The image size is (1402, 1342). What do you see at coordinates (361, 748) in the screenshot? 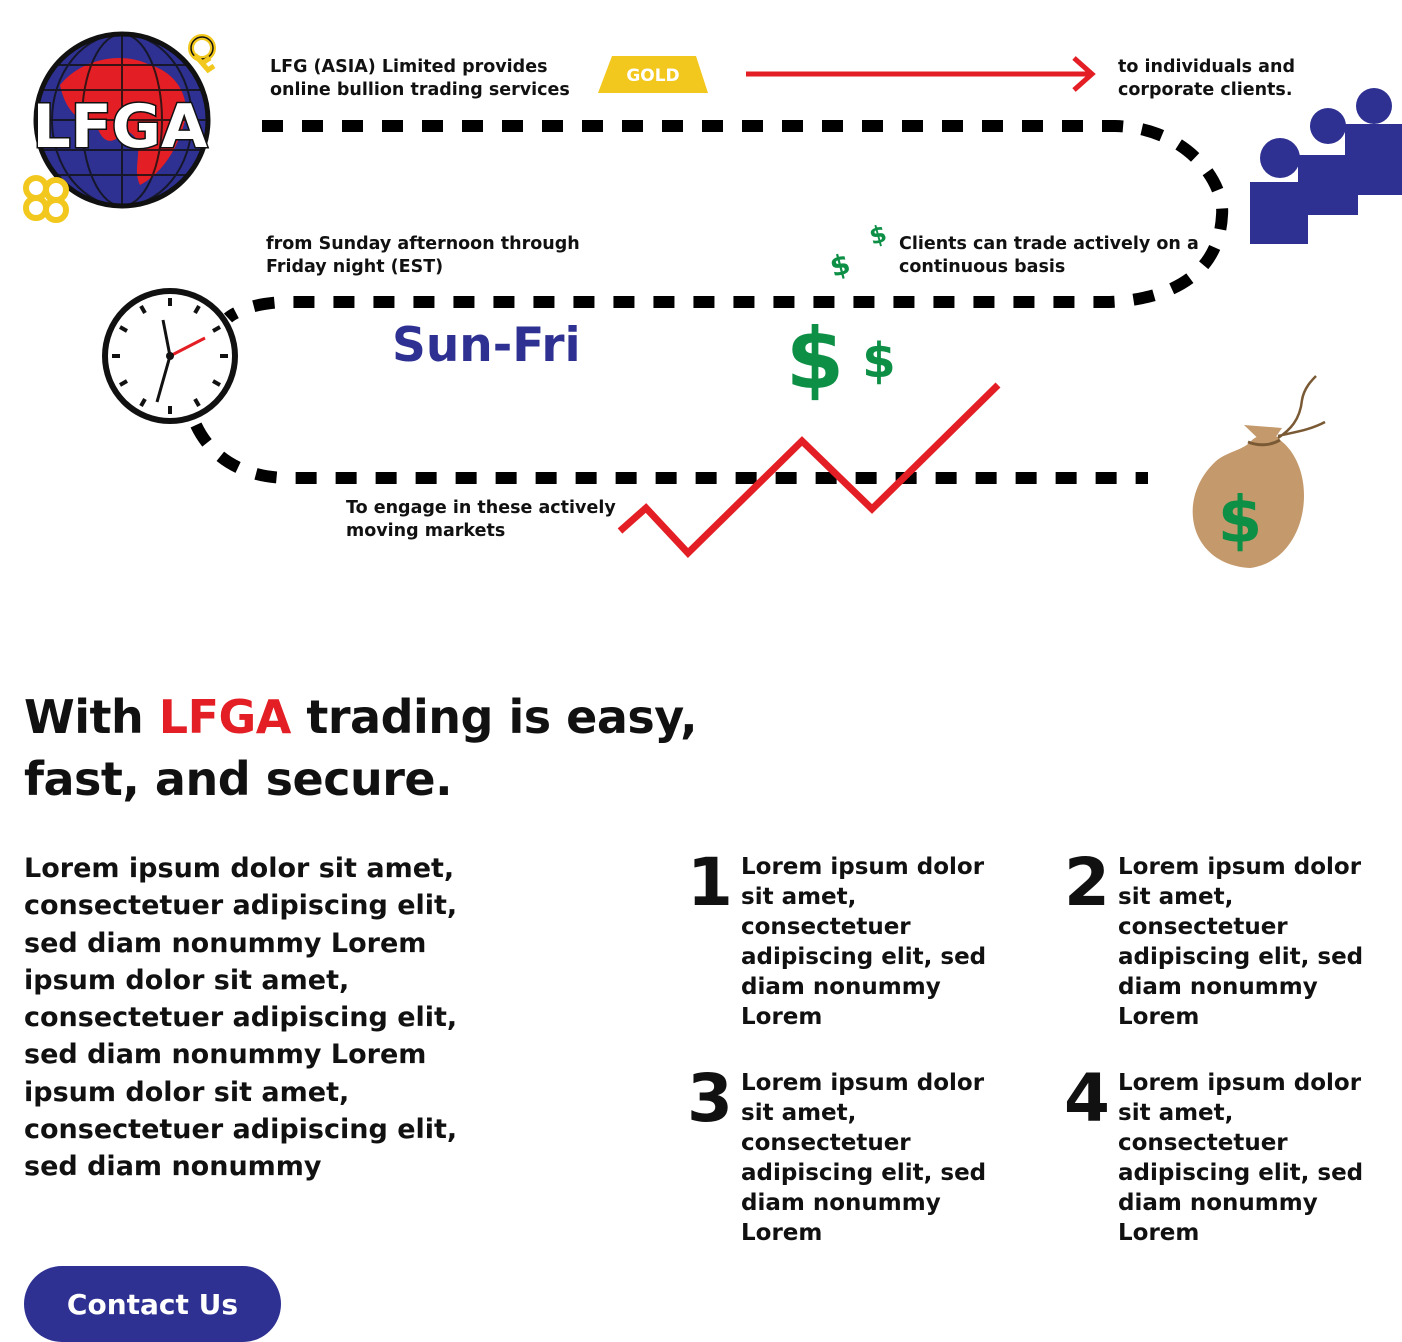
I see `headline-rest: trading is easy, fast, and secure.` at bounding box center [361, 748].